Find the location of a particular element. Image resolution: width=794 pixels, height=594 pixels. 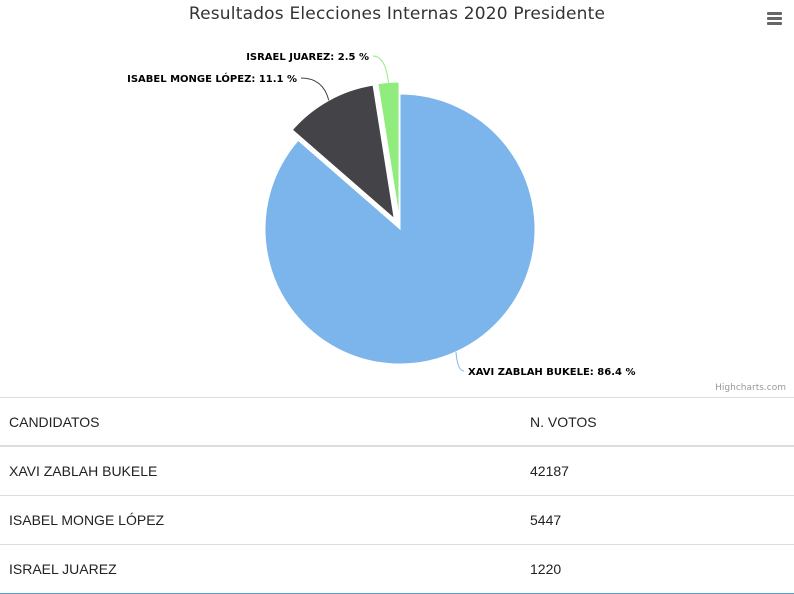

table-header-row: CANDIDATOS N. VOTOS is located at coordinates (397, 422).